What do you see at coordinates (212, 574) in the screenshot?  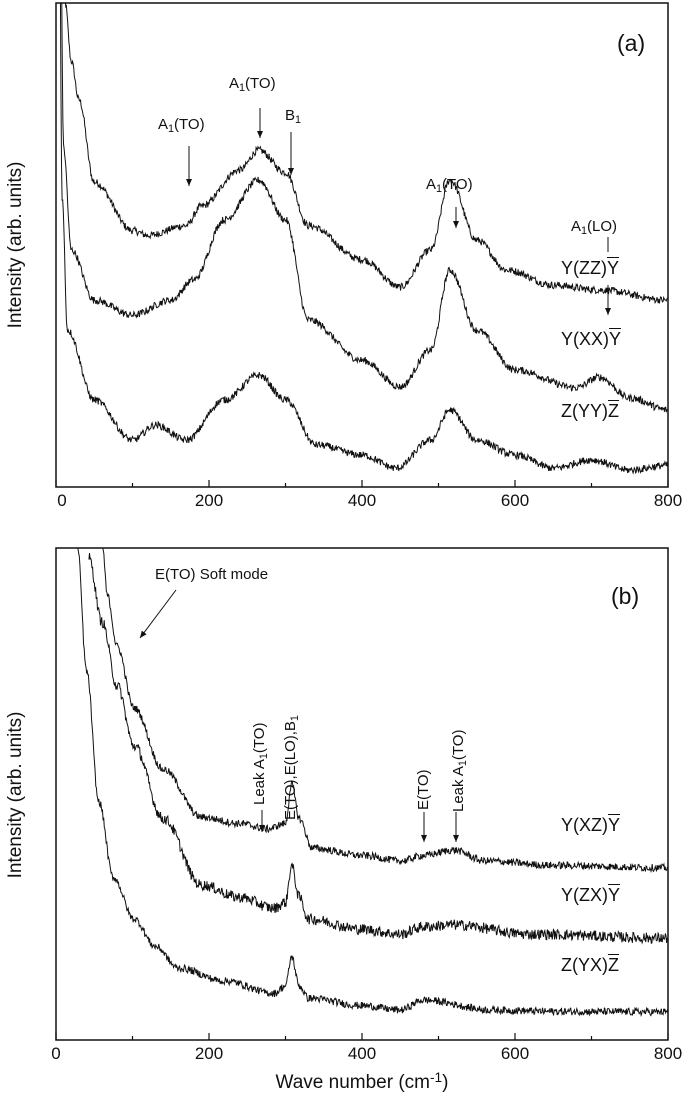 I see `annotation-soft-mode: E(TO) Soft mode` at bounding box center [212, 574].